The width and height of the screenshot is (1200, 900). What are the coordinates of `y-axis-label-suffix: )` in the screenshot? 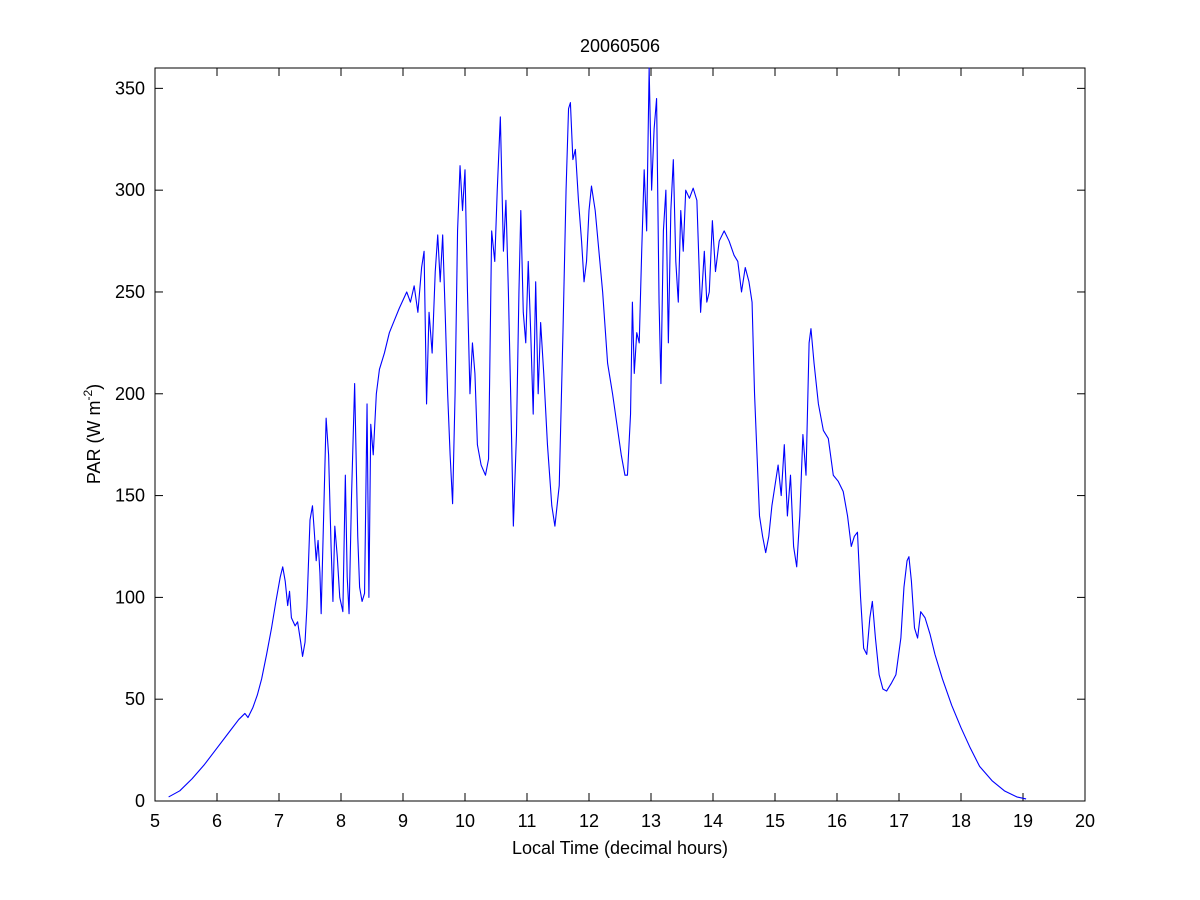 It's located at (94, 387).